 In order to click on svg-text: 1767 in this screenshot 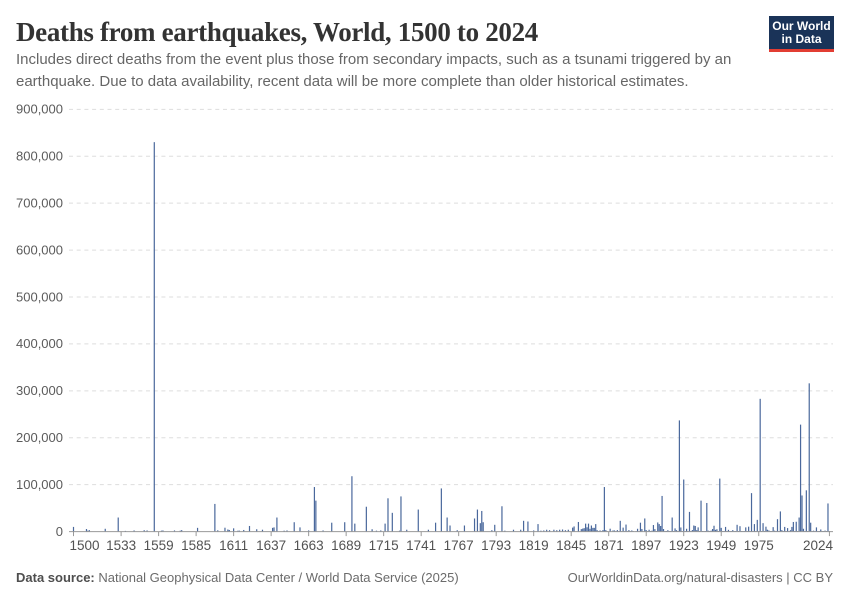, I will do `click(459, 545)`.